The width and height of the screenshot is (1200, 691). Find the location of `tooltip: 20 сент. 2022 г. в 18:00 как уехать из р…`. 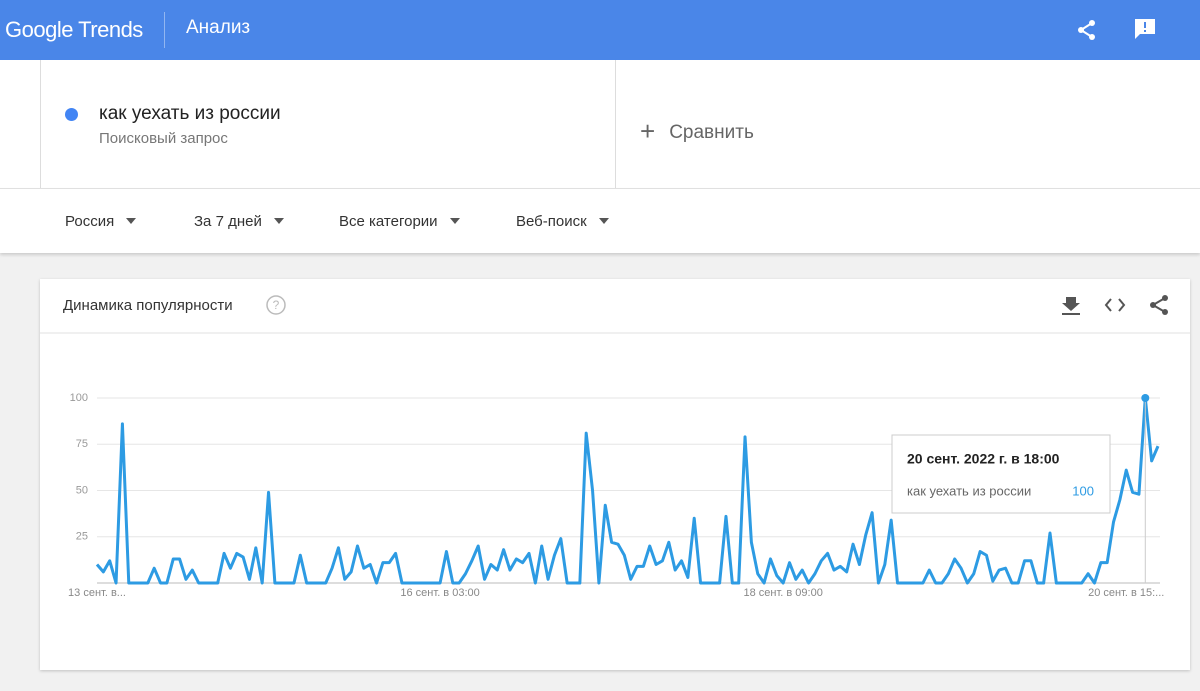

tooltip: 20 сент. 2022 г. в 18:00 как уехать из р… is located at coordinates (1001, 474).